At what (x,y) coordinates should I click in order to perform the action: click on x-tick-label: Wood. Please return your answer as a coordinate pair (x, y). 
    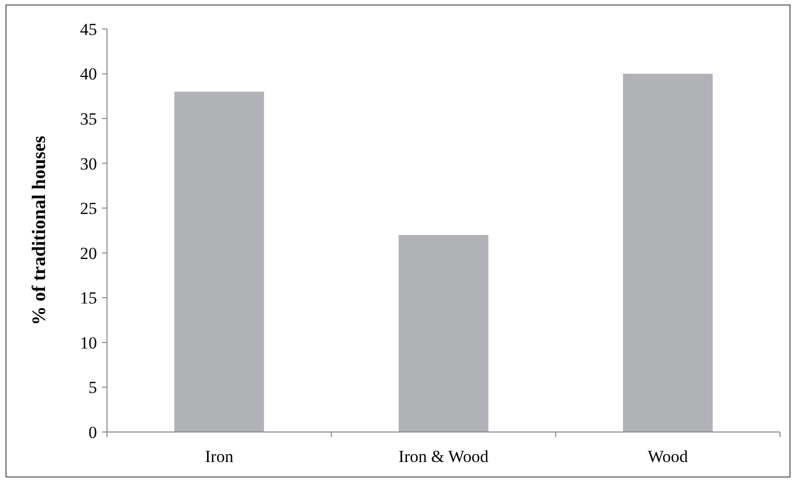
    Looking at the image, I should click on (668, 456).